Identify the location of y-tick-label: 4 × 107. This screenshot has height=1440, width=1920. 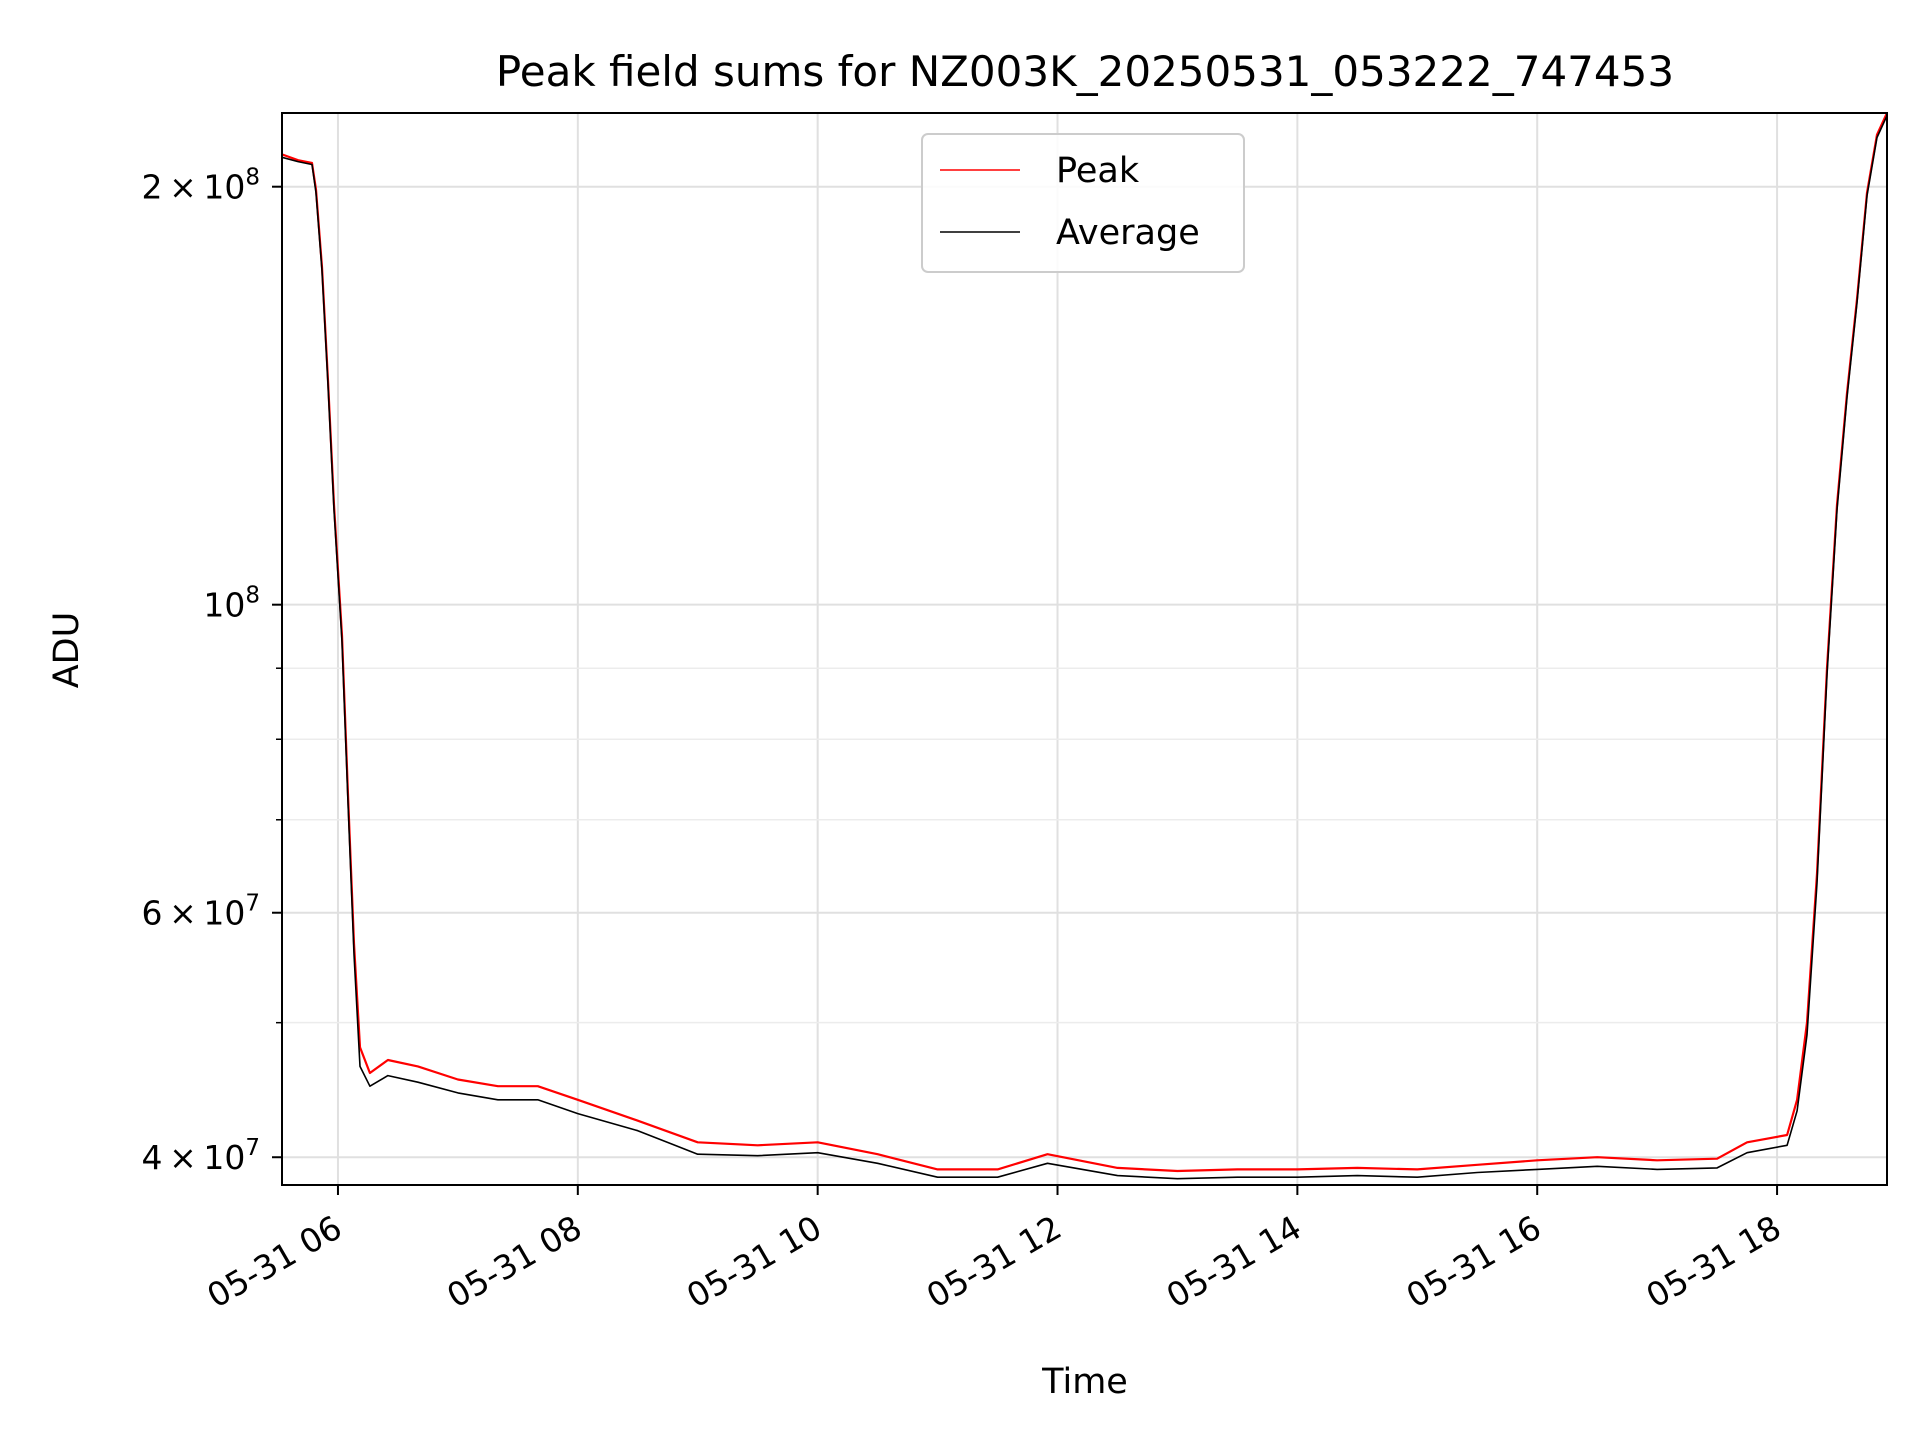
(201, 1156).